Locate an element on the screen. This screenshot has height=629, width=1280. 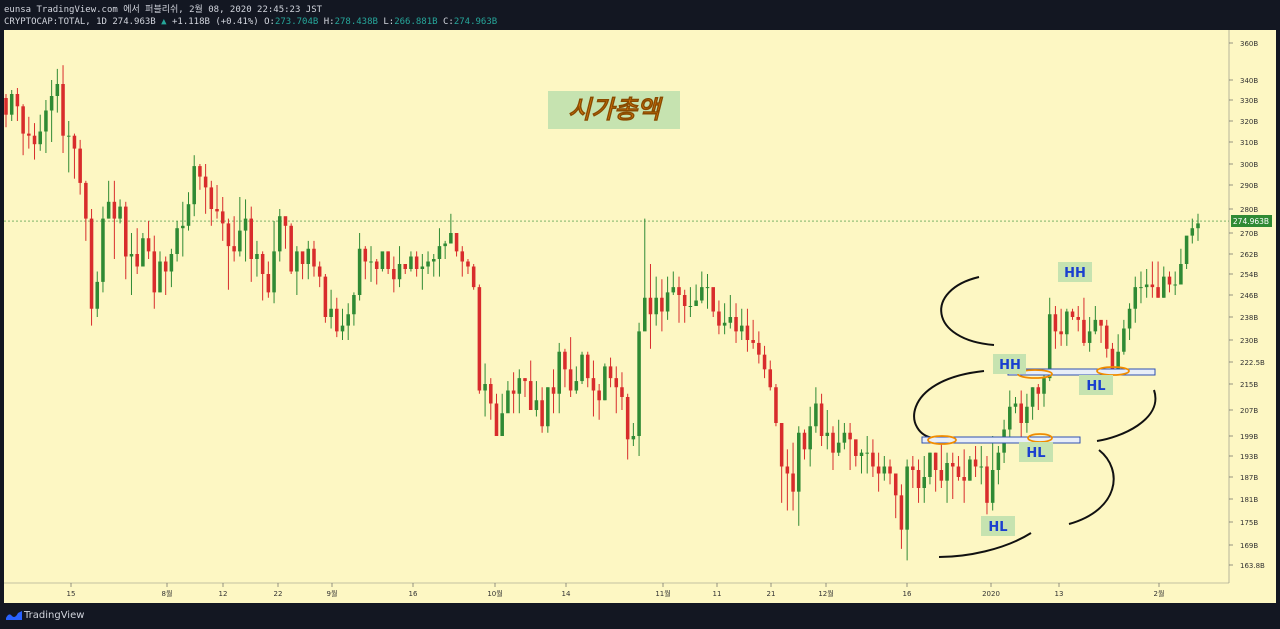
open-label: O: is located at coordinates (269, 22).